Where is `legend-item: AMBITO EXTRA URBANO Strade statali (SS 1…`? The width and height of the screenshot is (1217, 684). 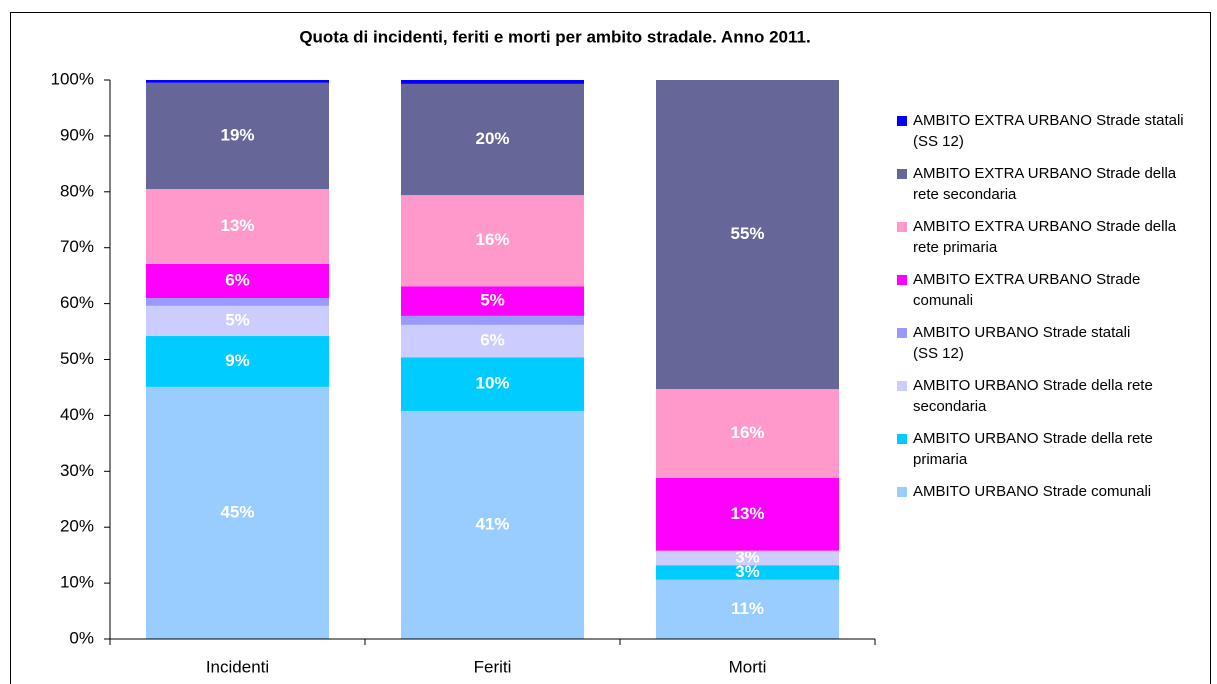
legend-item: AMBITO EXTRA URBANO Strade statali (SS 1… is located at coordinates (1049, 131).